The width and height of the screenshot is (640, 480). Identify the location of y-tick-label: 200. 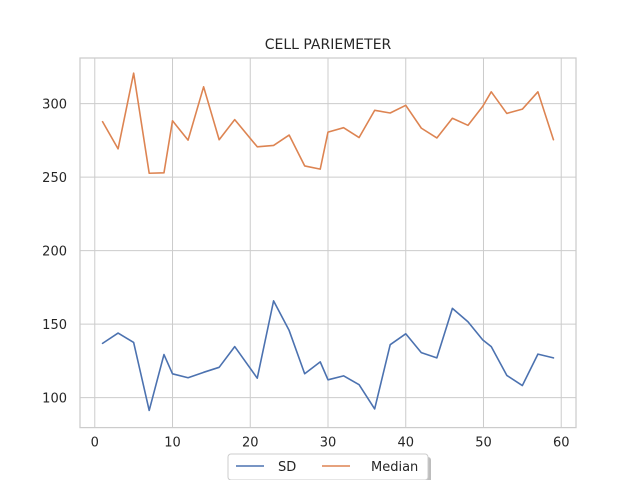
(54, 252).